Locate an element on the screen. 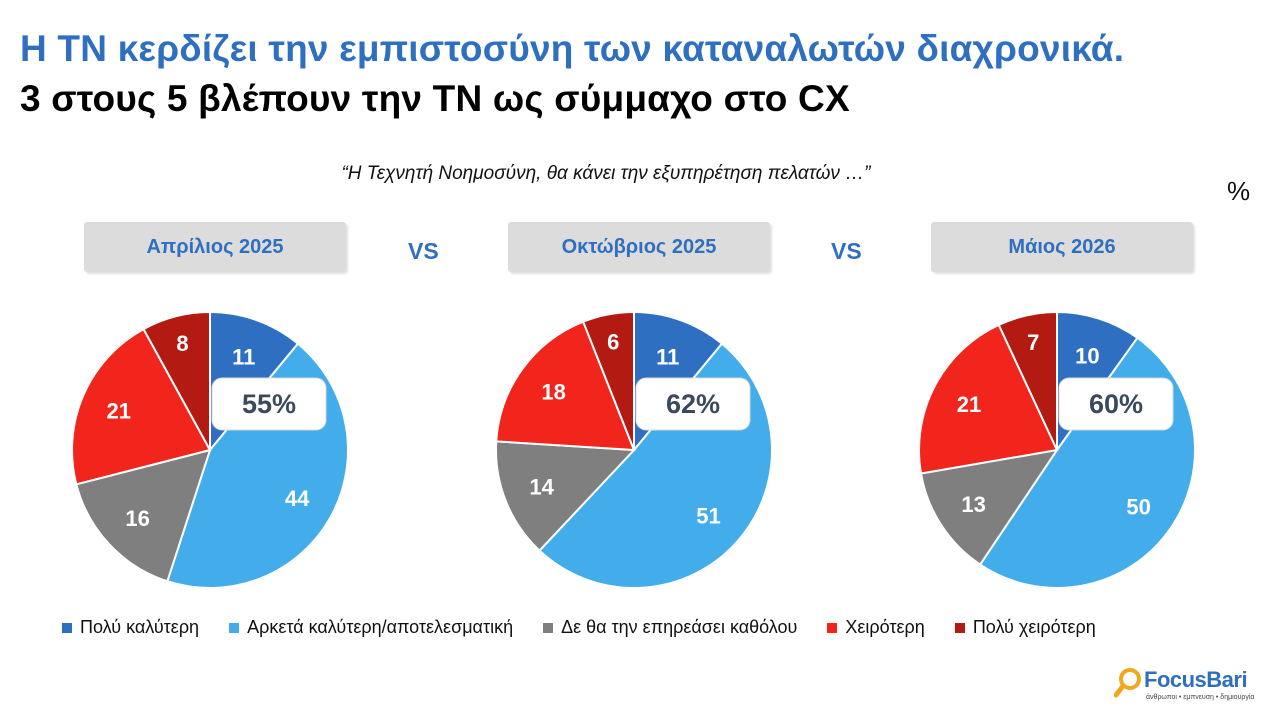  legend-label: Πολύ καλύτερη is located at coordinates (140, 627).